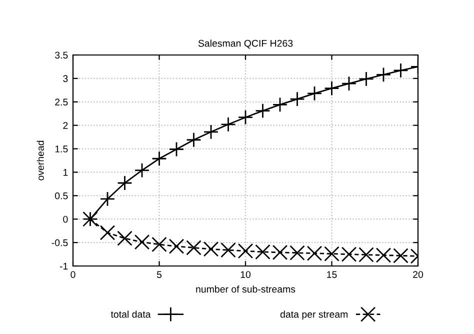  I want to click on x-tick-label: 5, so click(159, 274).